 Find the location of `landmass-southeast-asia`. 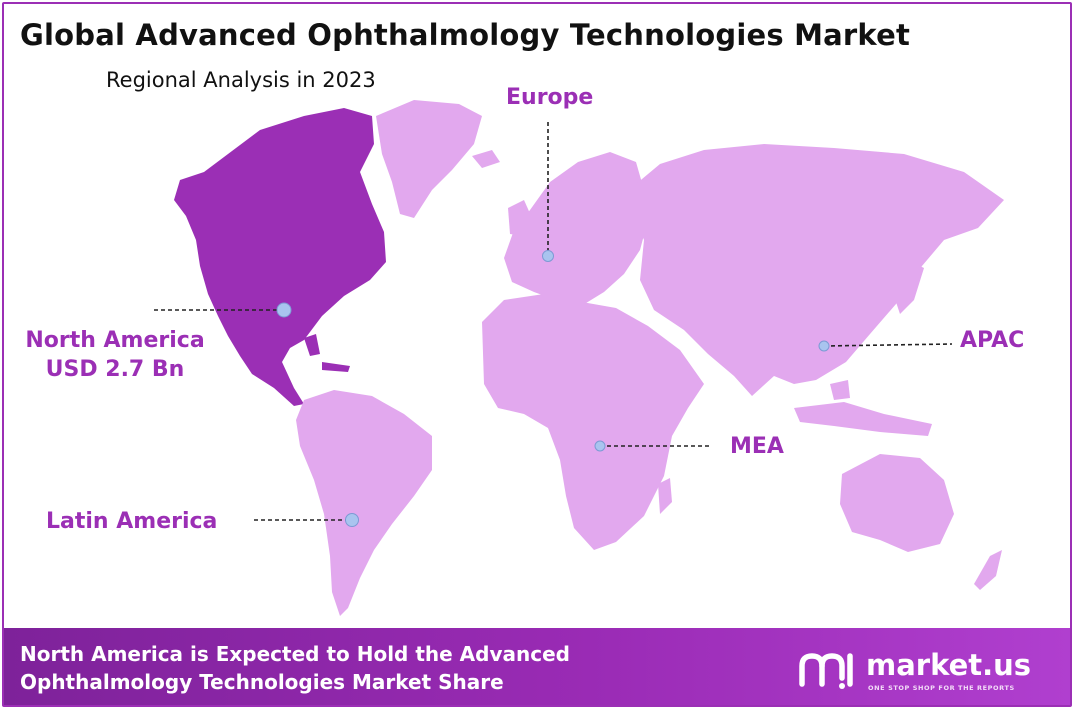

landmass-southeast-asia is located at coordinates (863, 408).